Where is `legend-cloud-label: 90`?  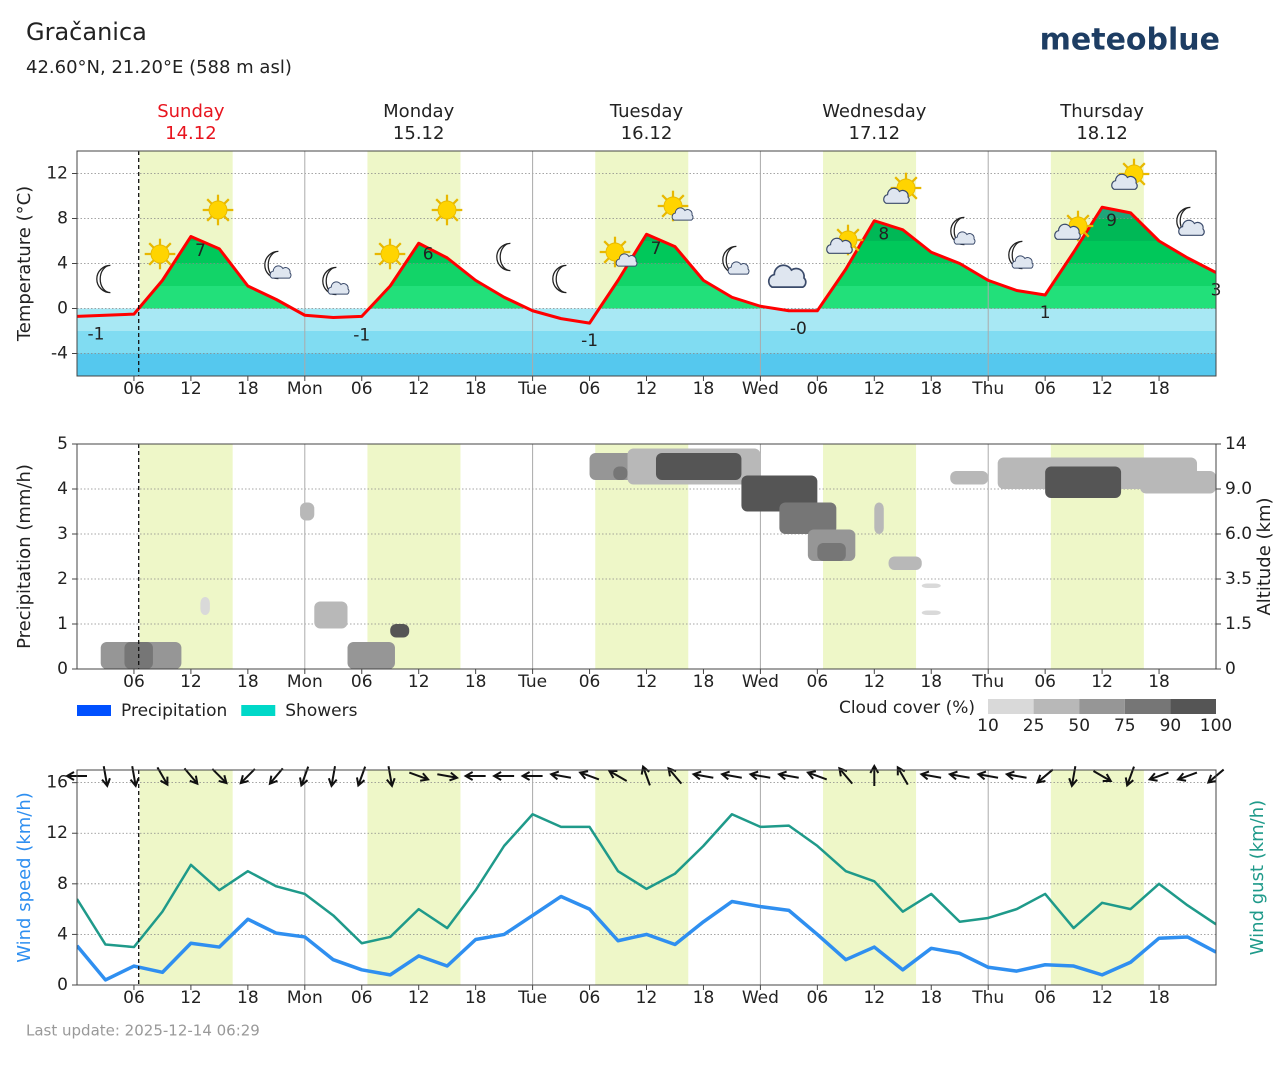
legend-cloud-label: 90 is located at coordinates (1171, 726).